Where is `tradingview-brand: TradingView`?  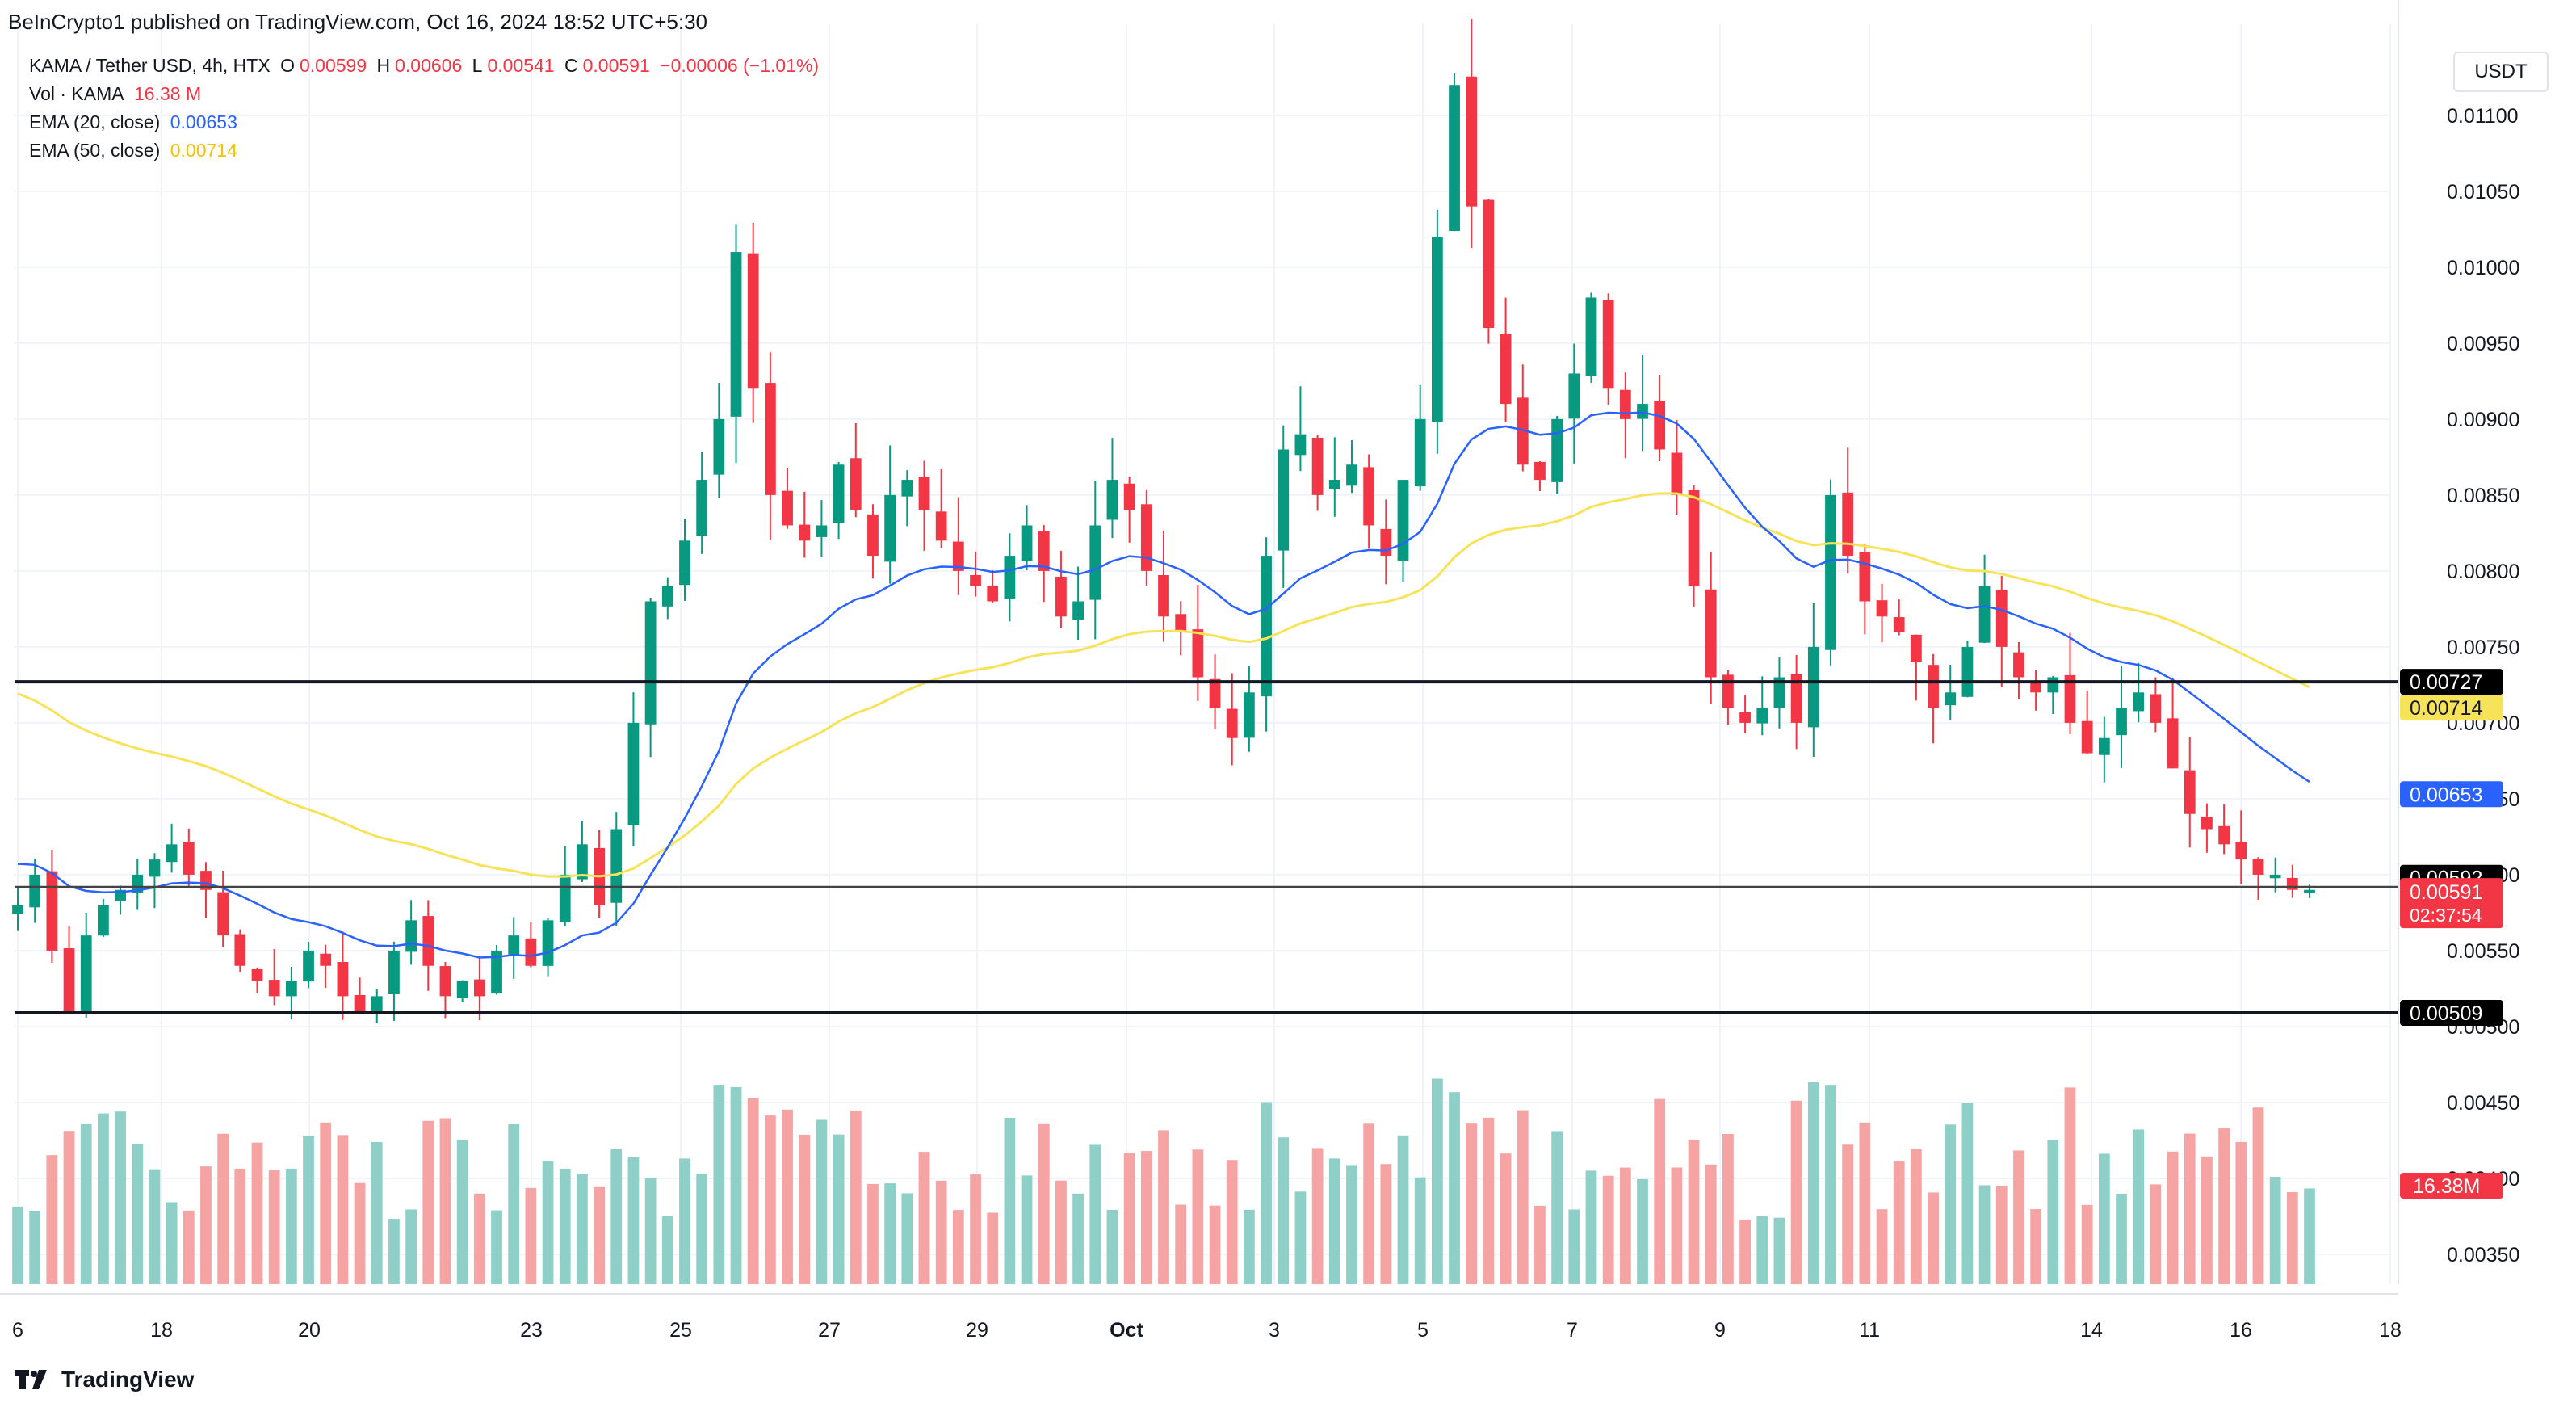
tradingview-brand: TradingView is located at coordinates (128, 1379).